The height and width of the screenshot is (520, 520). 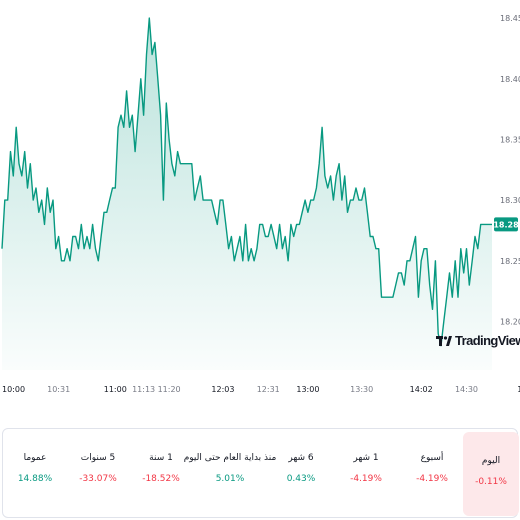 I want to click on performance-period-5: 1 سنة -18.52%, so click(x=161, y=473).